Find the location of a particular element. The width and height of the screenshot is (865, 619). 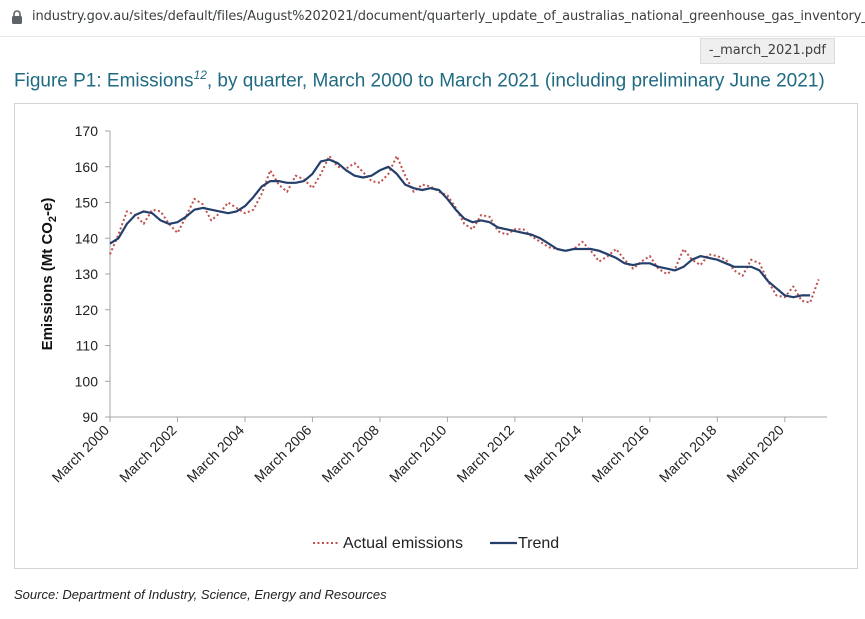

y-tick-label: 110 is located at coordinates (87, 346).